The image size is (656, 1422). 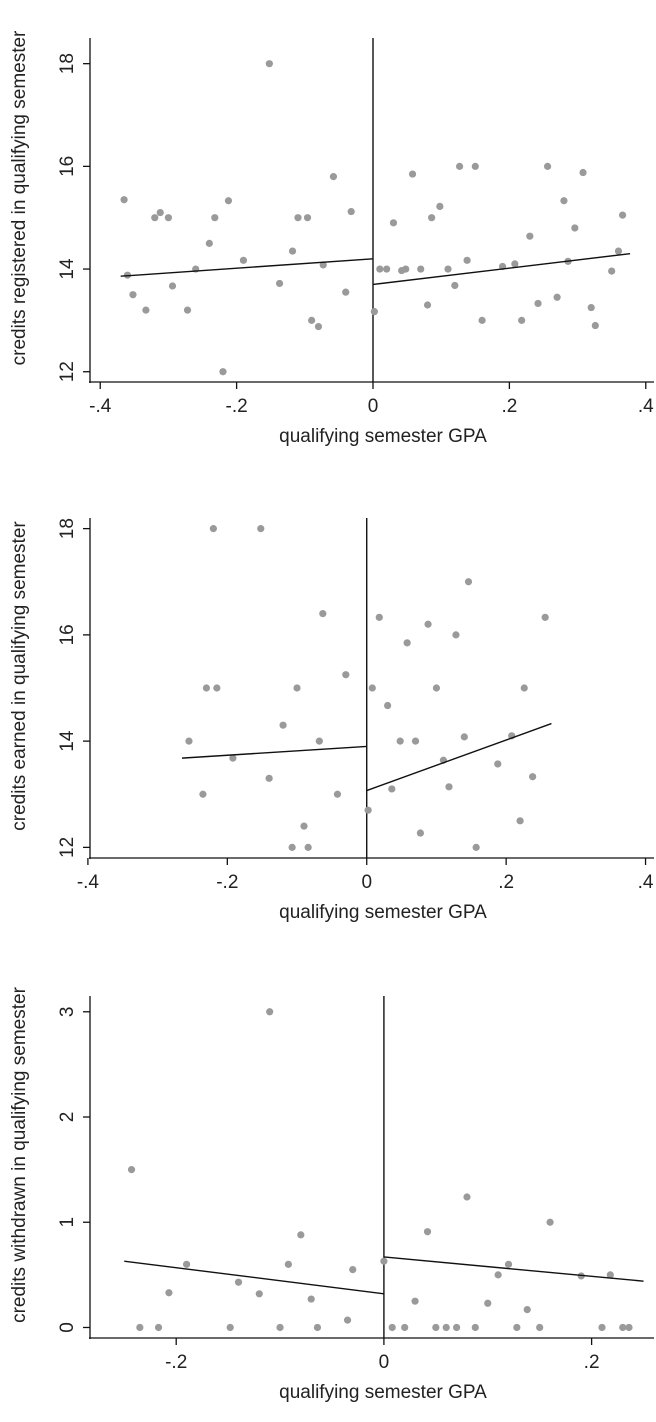 What do you see at coordinates (67, 1327) in the screenshot?
I see `y-tick-label: 0` at bounding box center [67, 1327].